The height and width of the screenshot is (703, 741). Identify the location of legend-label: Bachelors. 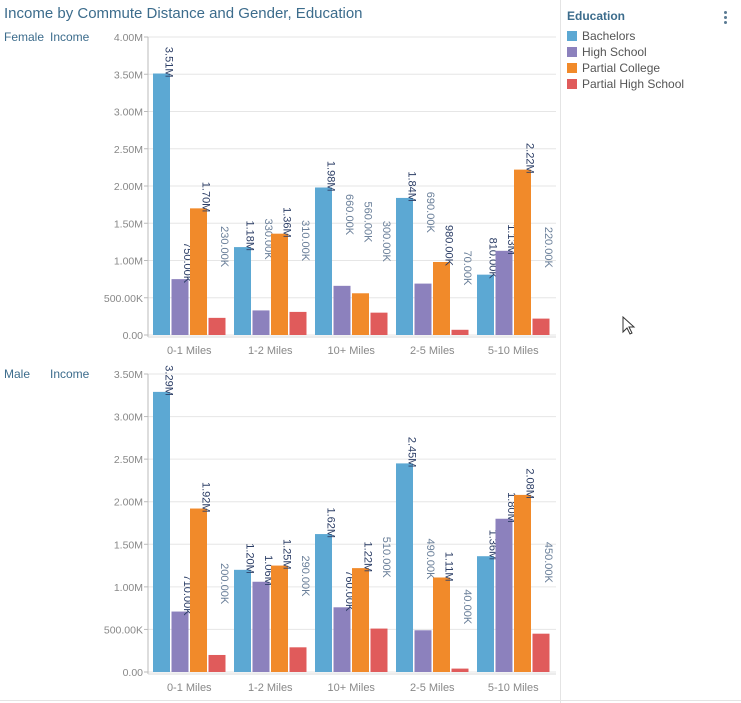
(609, 36).